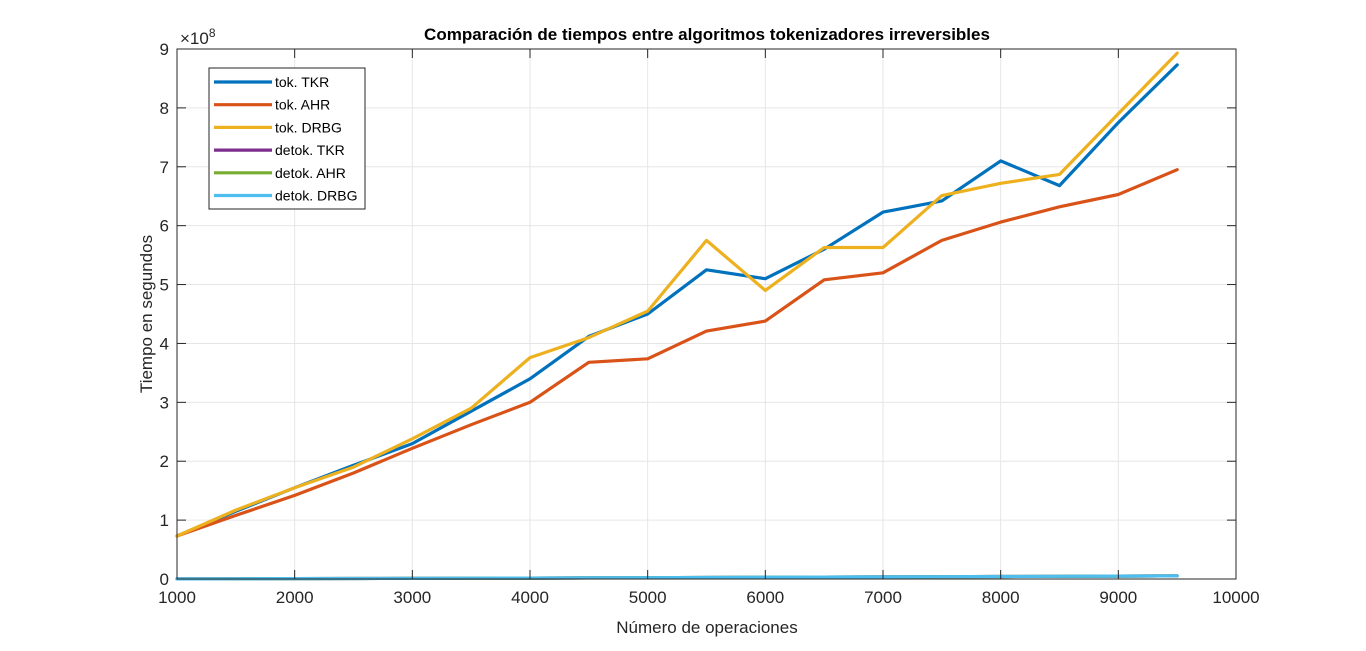 This screenshot has height=651, width=1366. What do you see at coordinates (198, 37) in the screenshot?
I see `y-axis-exponent: ×10⁸` at bounding box center [198, 37].